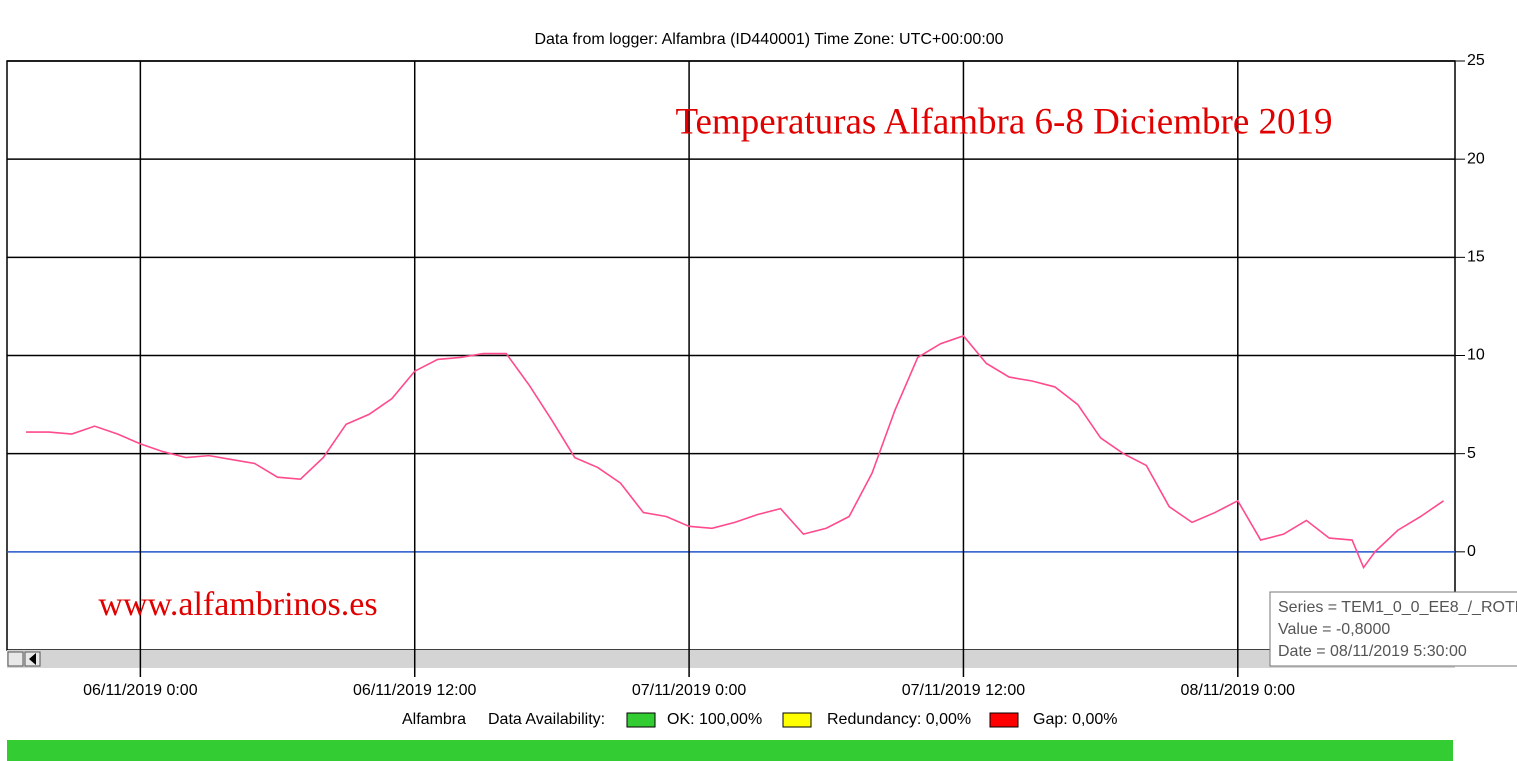  Describe the element at coordinates (1476, 355) in the screenshot. I see `y-tick-label: 10` at that location.